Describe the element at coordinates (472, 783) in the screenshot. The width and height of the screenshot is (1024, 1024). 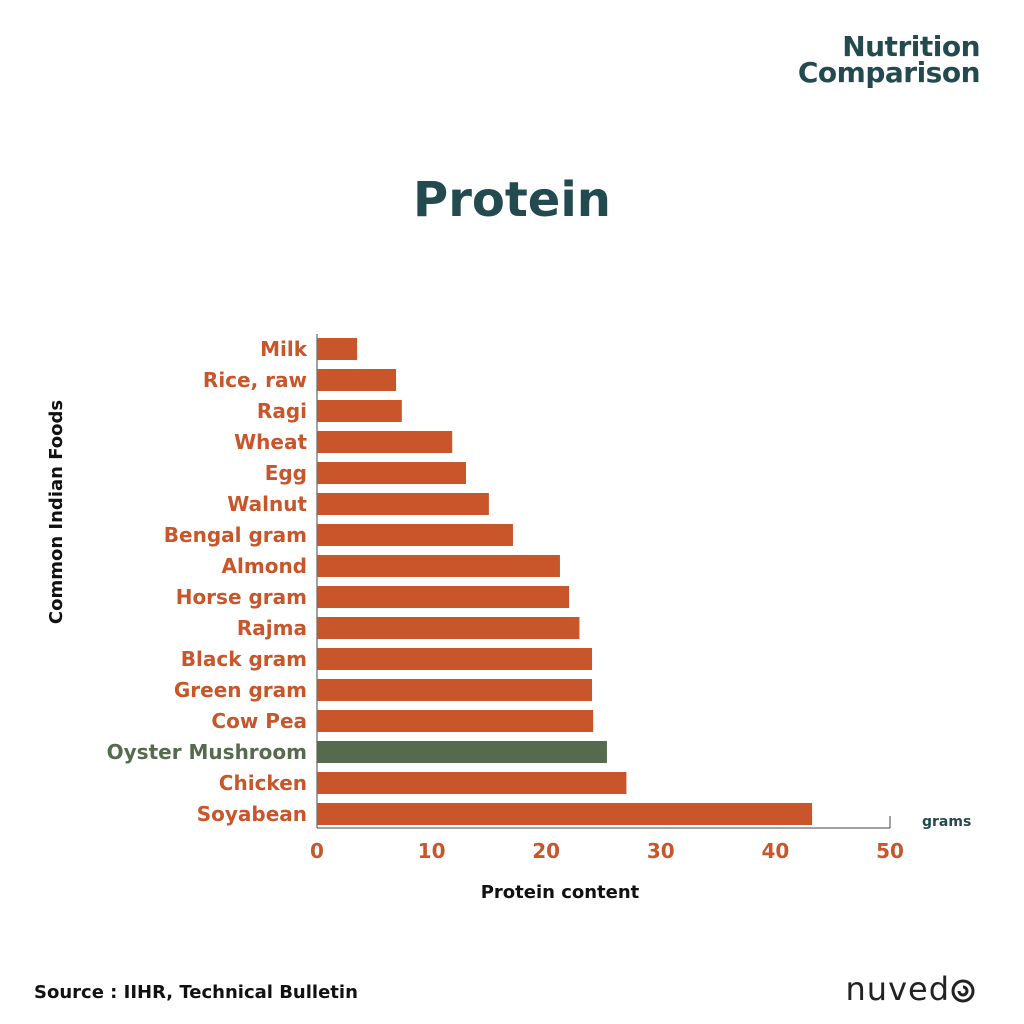
I see `bar-chicken` at that location.